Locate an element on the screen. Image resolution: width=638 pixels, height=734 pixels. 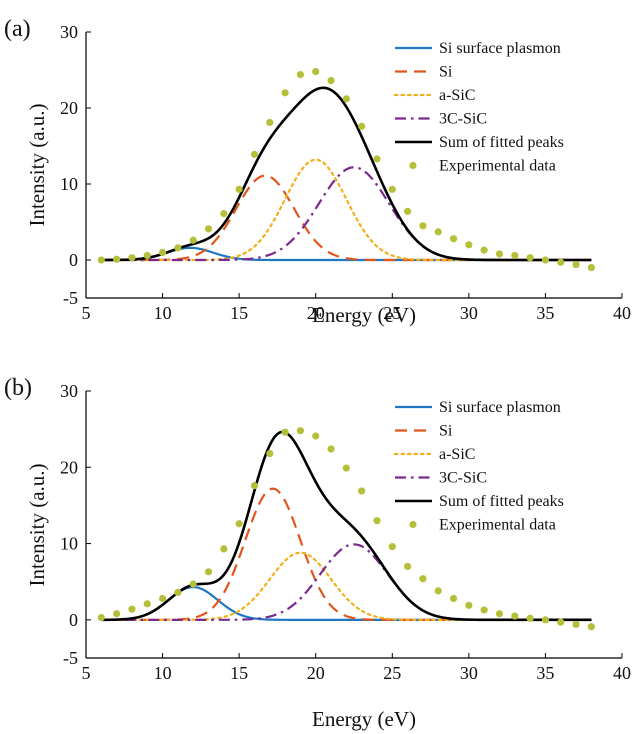
y-tick-label: 20 is located at coordinates (69, 108).